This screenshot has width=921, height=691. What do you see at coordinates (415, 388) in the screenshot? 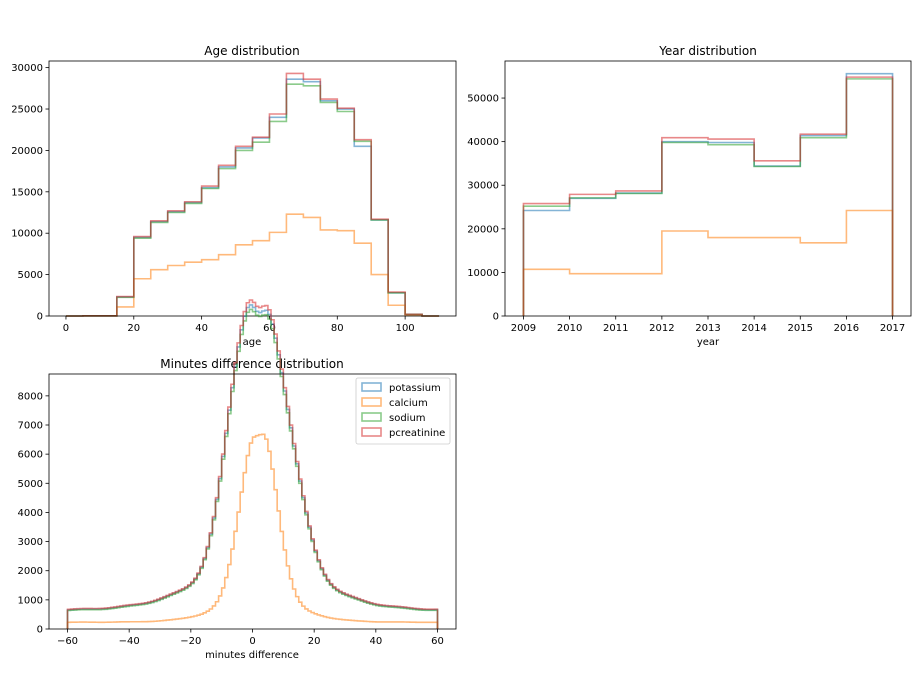
I see `legend-label-potassium: potassium` at bounding box center [415, 388].